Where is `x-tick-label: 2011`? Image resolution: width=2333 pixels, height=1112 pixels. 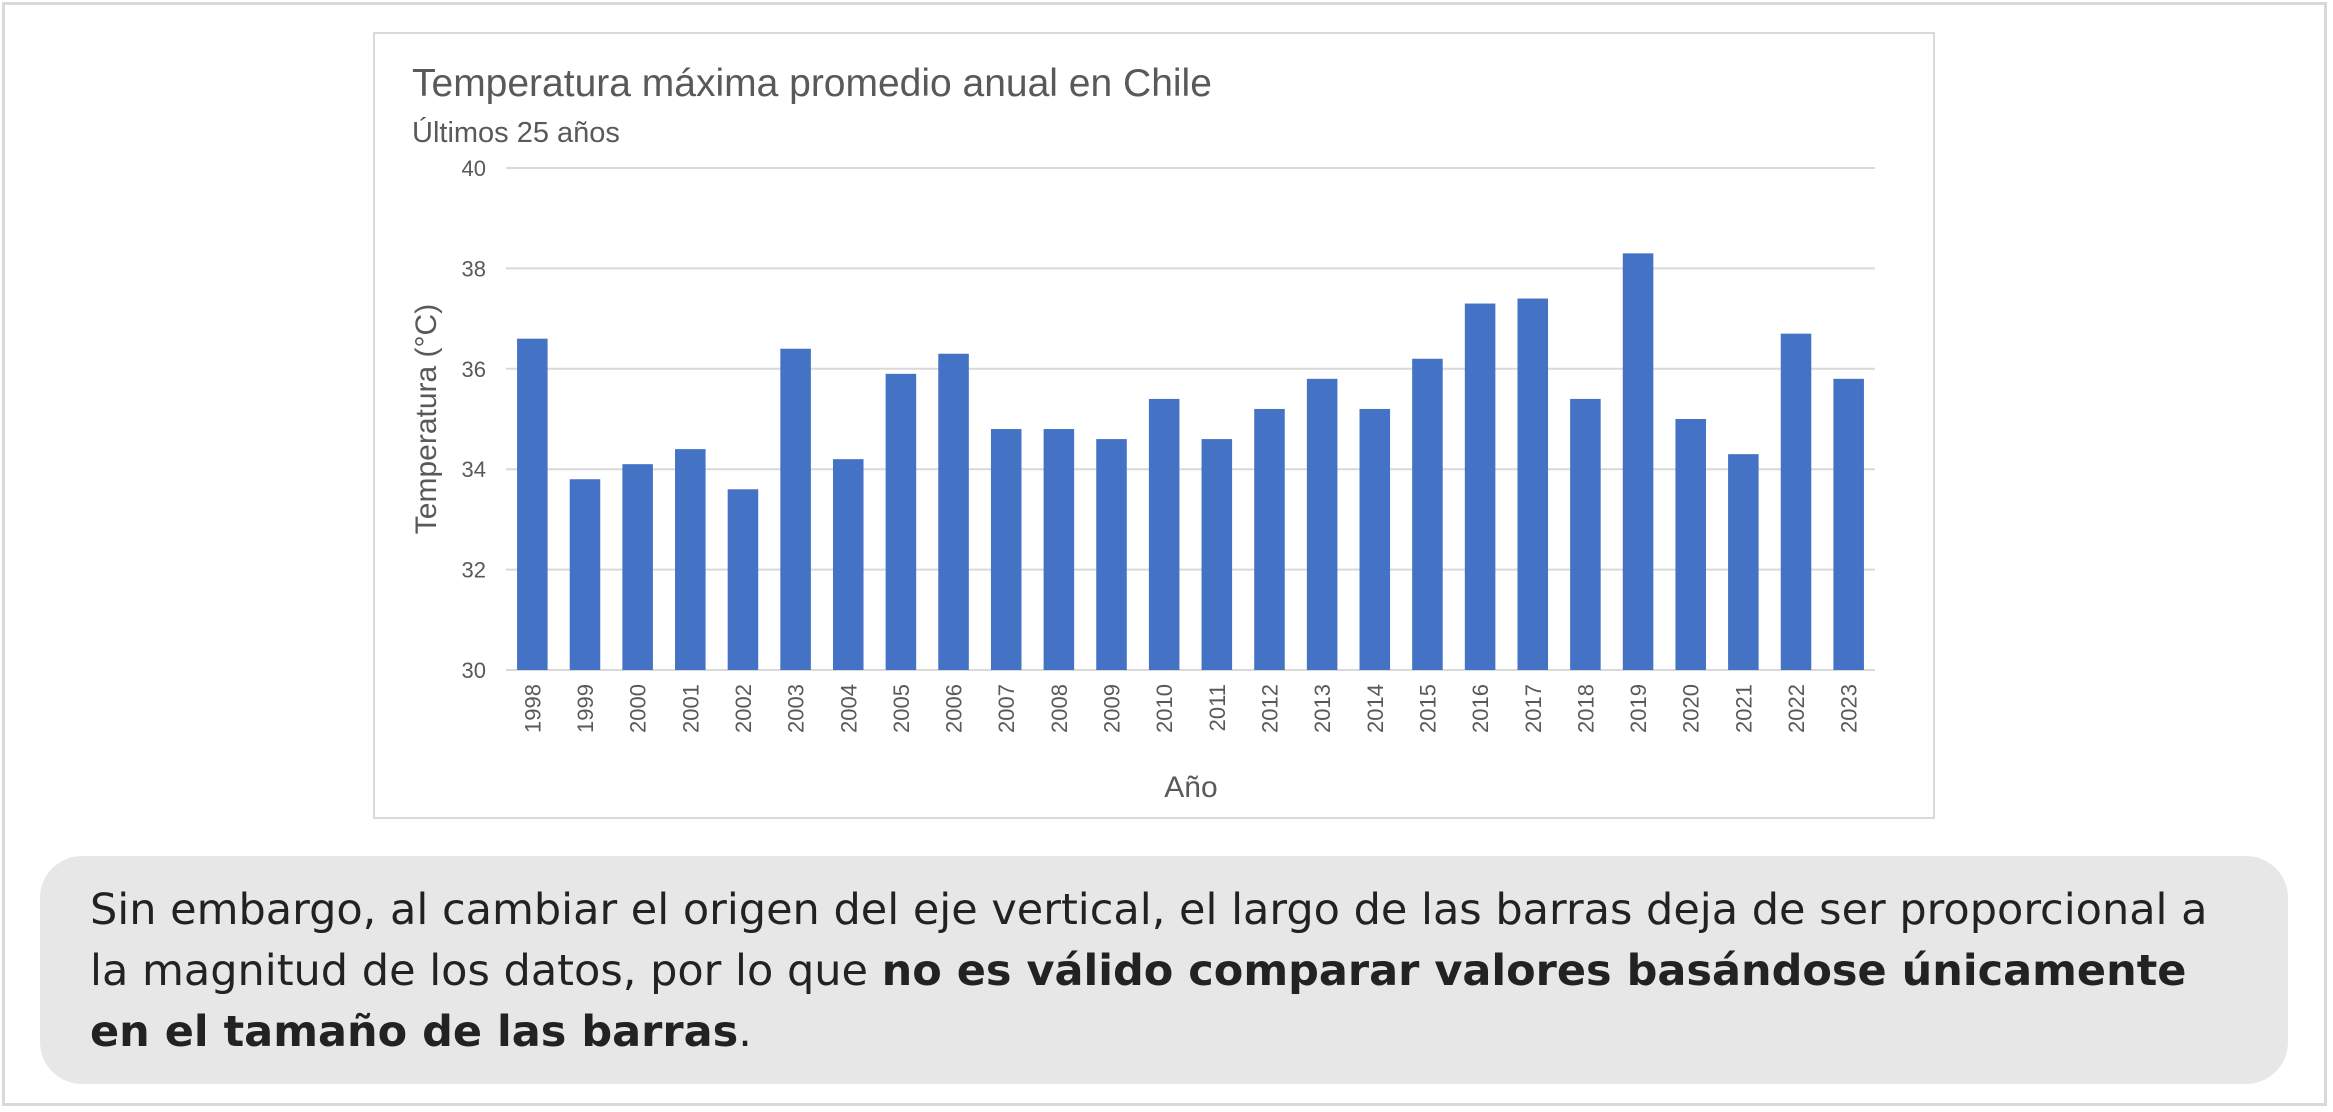
x-tick-label: 2011 is located at coordinates (1217, 707).